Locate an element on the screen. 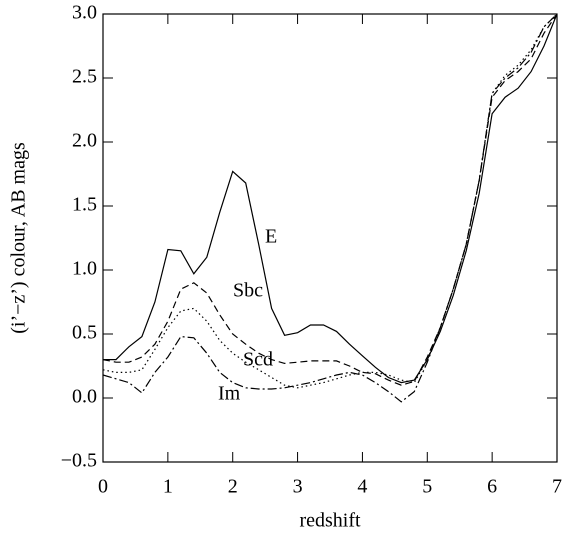 This screenshot has width=571, height=538. x-tick-label: 1 is located at coordinates (168, 487).